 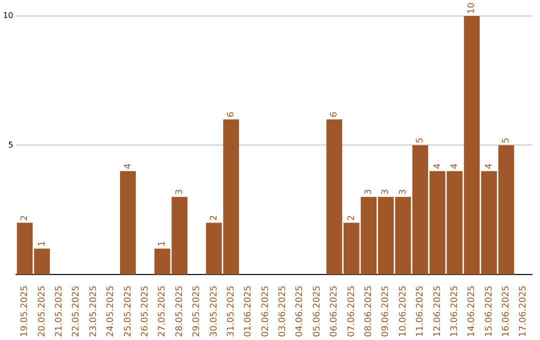 I want to click on x-tick-label: 11.06.2025, so click(x=421, y=311).